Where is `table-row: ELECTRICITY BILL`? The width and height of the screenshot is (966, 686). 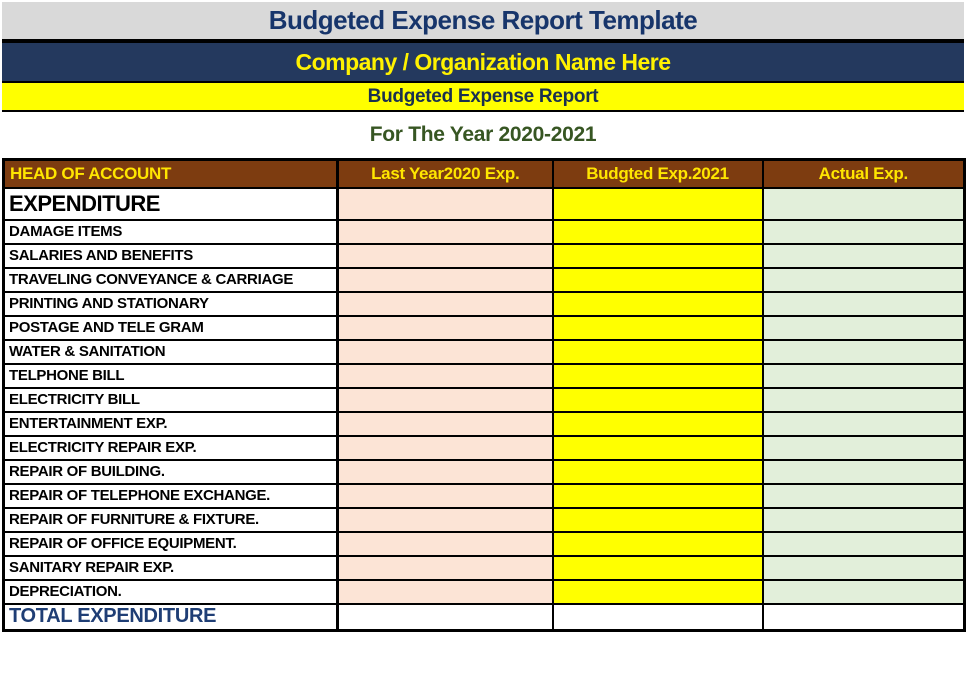
table-row: ELECTRICITY BILL is located at coordinates (484, 399).